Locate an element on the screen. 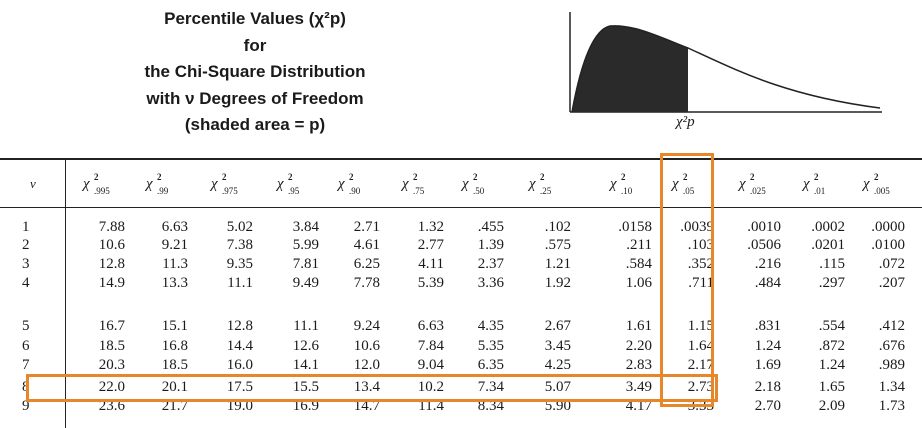 The image size is (922, 428). table-cell: 4.61 is located at coordinates (366, 245).